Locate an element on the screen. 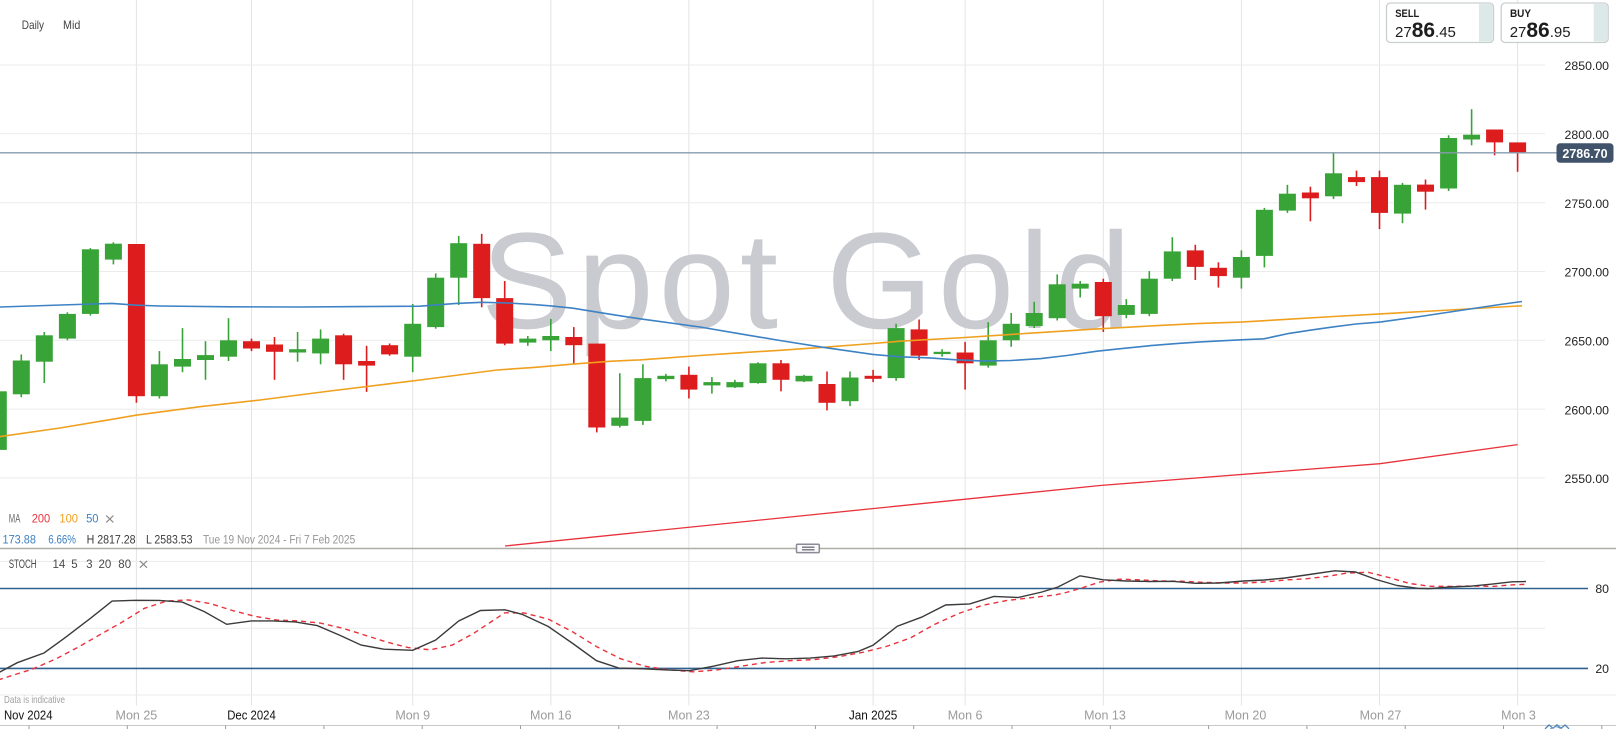  svg-text: 200 is located at coordinates (41, 520).